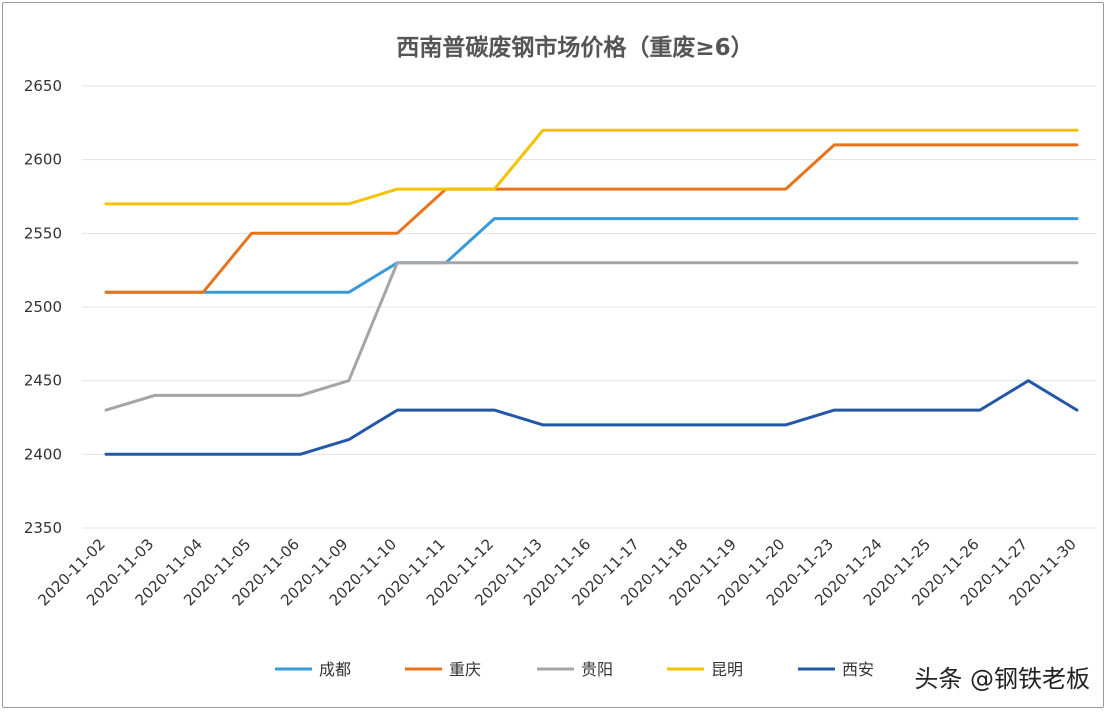  What do you see at coordinates (43, 454) in the screenshot?
I see `y-tick-label: 2400` at bounding box center [43, 454].